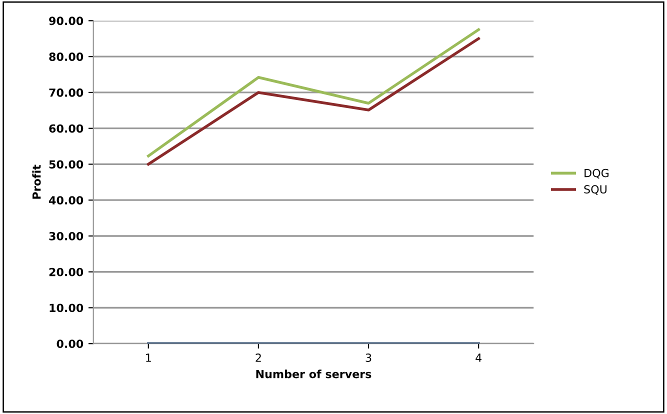  Describe the element at coordinates (66, 128) in the screenshot. I see `y-tick-label: 60.00` at that location.